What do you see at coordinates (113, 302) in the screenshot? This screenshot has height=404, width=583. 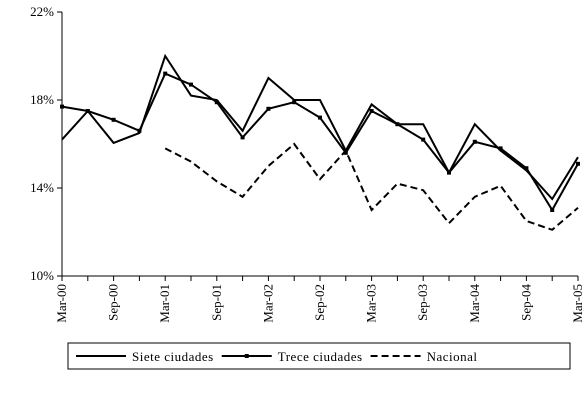 I see `x-tick-label: Sep-00` at bounding box center [113, 302].